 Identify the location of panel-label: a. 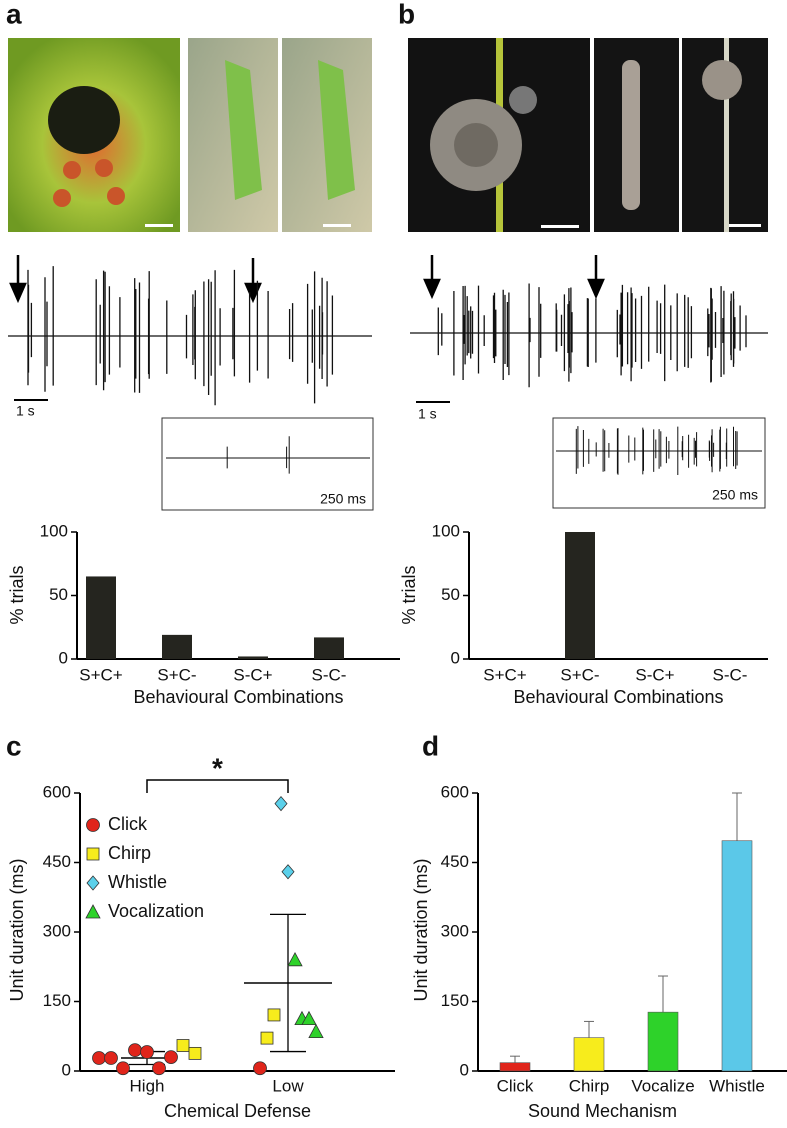
(14, 14).